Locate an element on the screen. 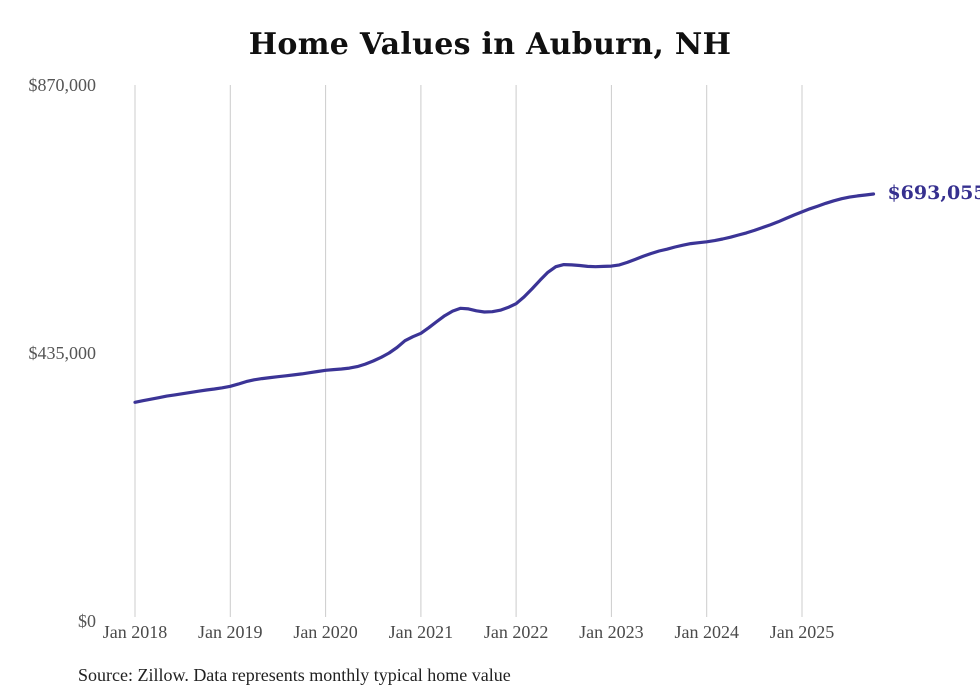  chart-title: Home Values in Auburn, NH is located at coordinates (490, 44).